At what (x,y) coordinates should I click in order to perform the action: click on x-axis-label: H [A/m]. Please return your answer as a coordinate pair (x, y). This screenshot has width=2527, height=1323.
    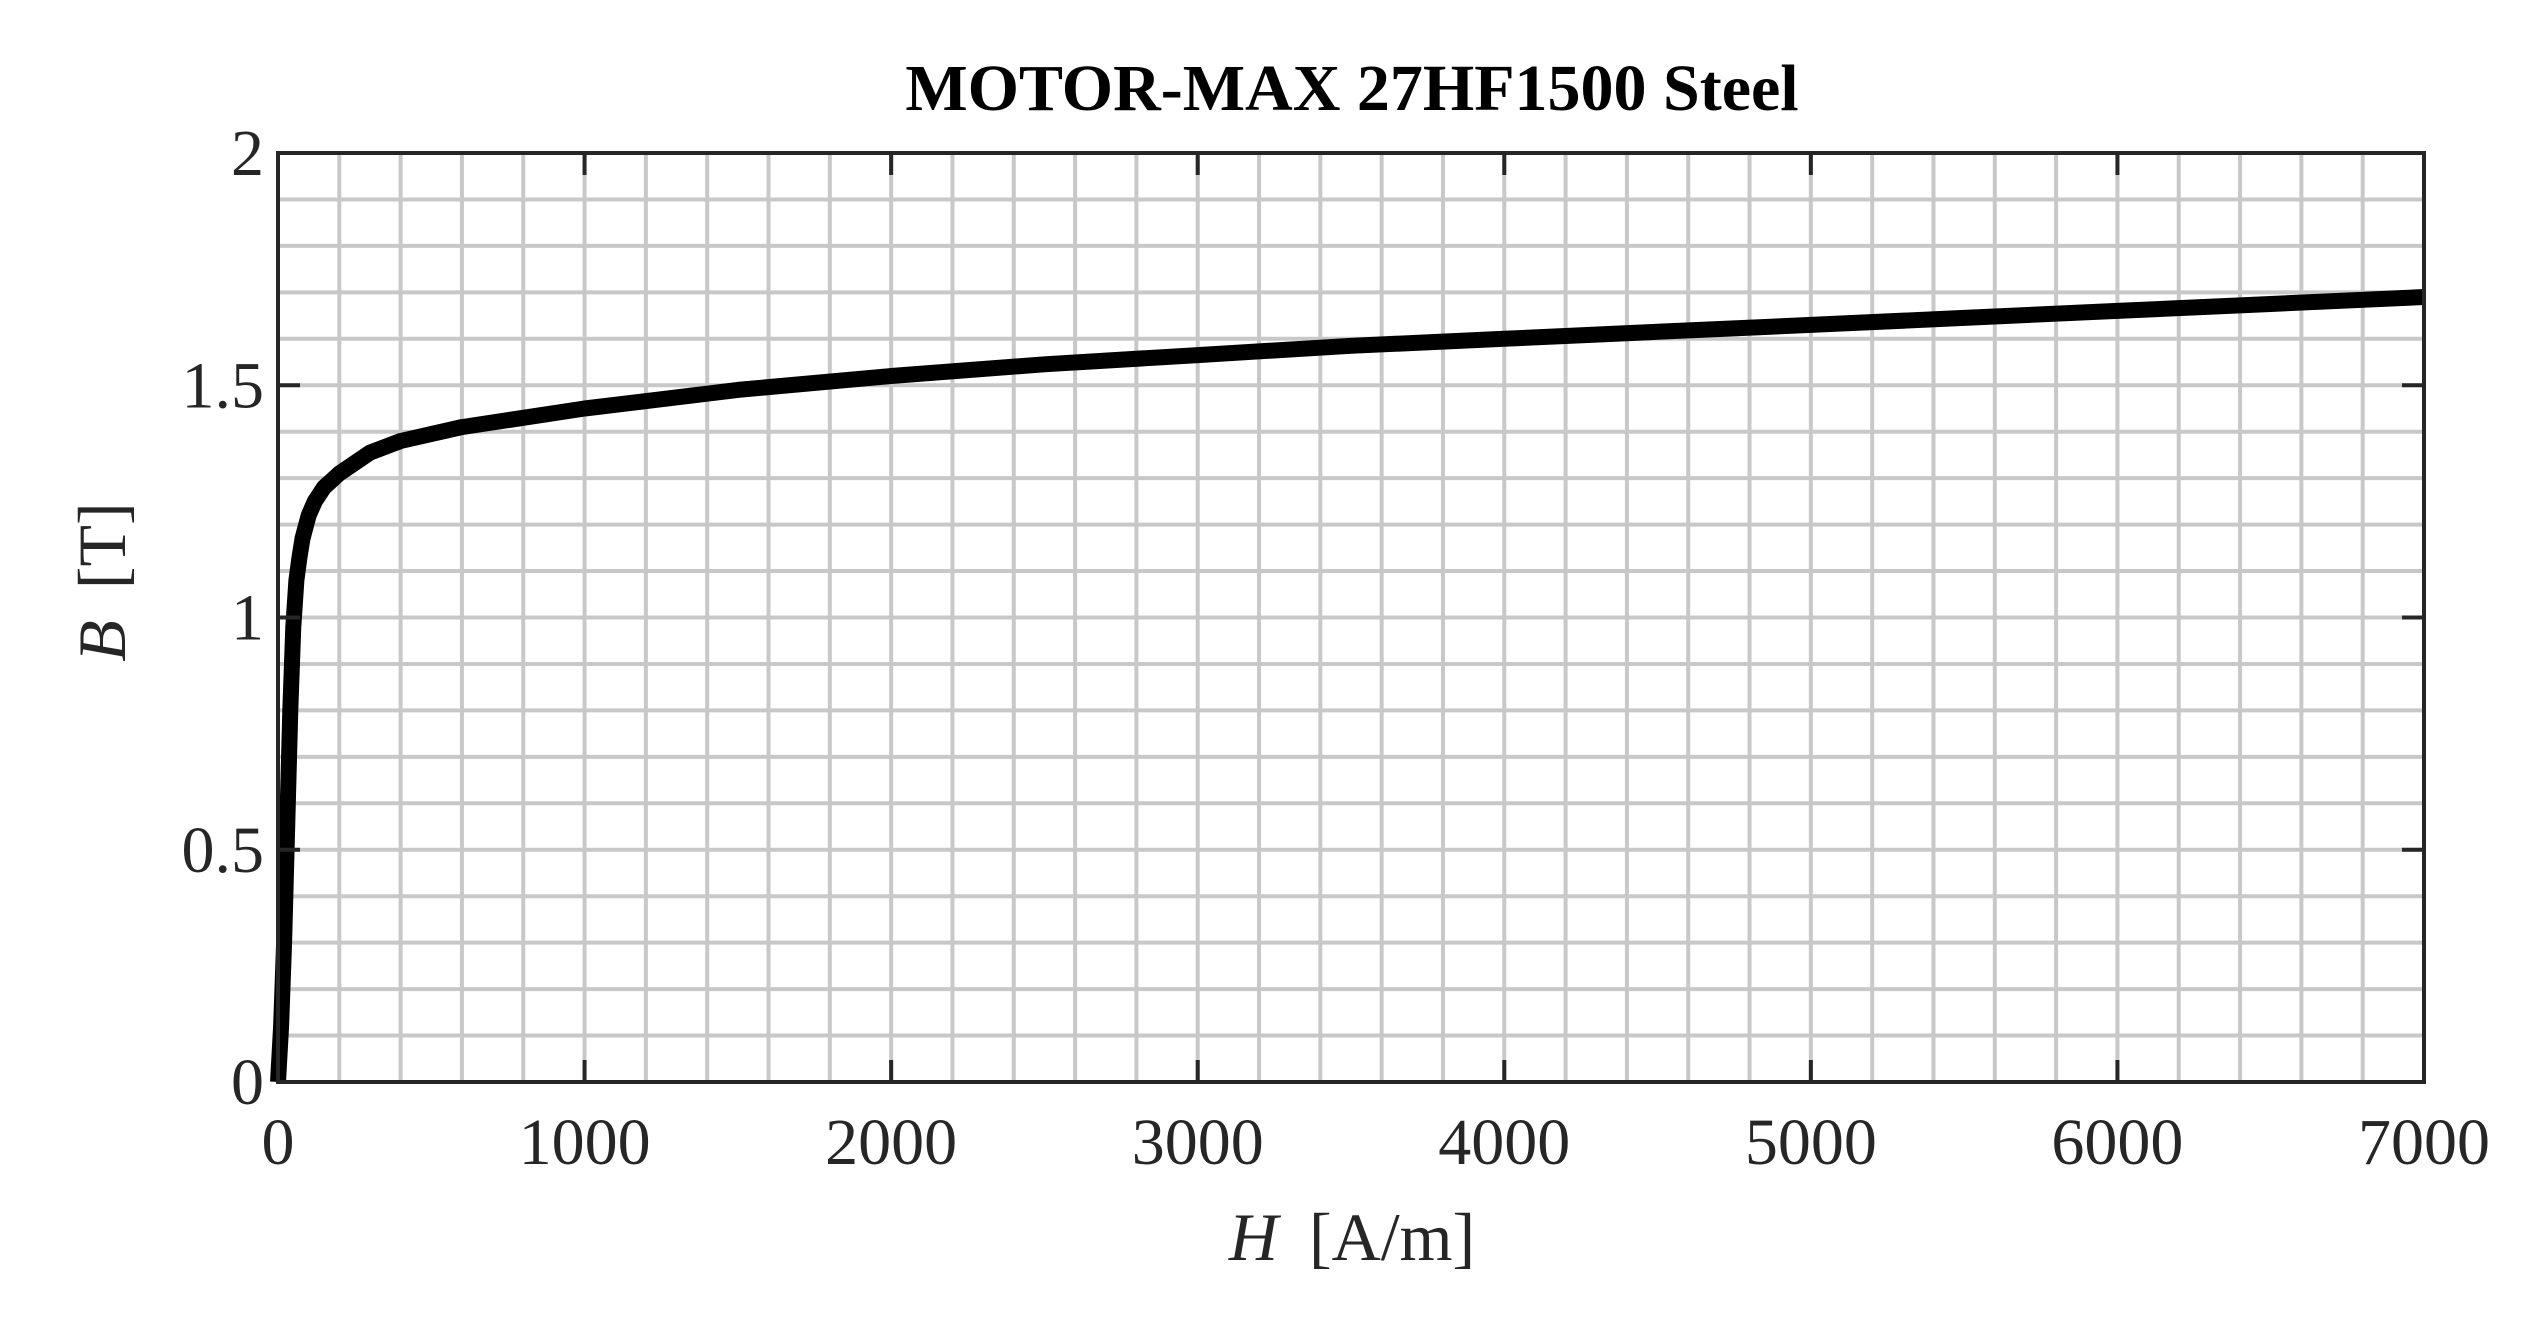
    Looking at the image, I should click on (1351, 1237).